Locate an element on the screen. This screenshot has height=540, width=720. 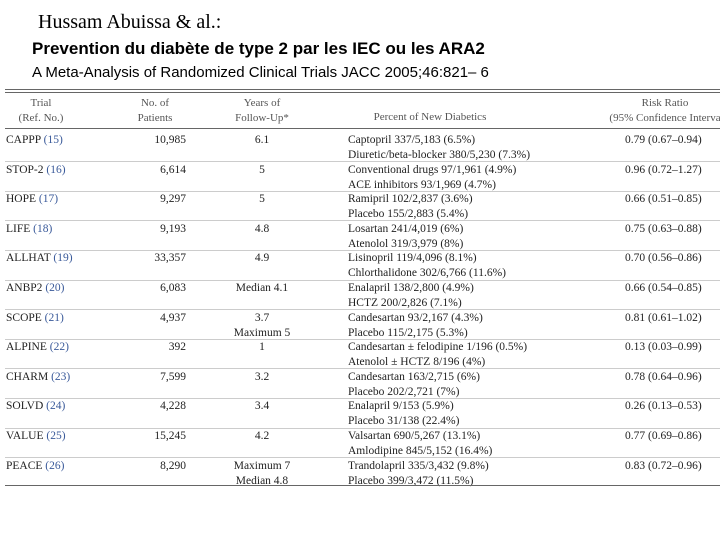
years-cell: 3.2 is located at coordinates (262, 376).